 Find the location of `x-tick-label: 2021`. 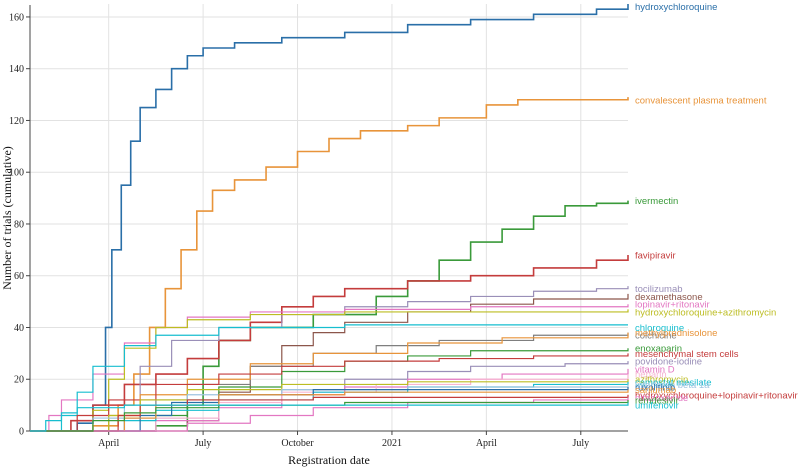

x-tick-label: 2021 is located at coordinates (392, 443).